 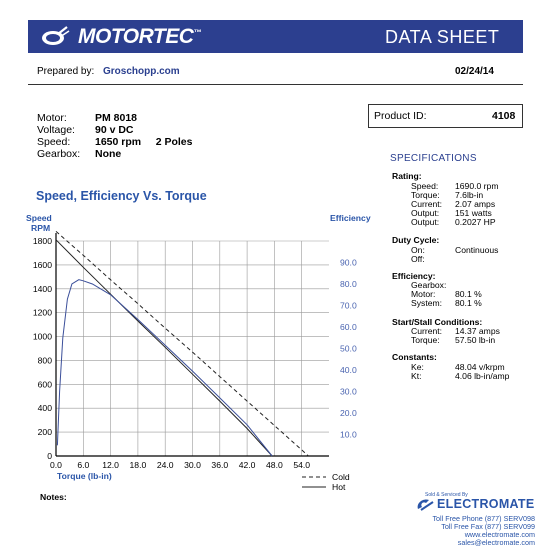 What do you see at coordinates (42, 313) in the screenshot?
I see `y-tick-label: 1200` at bounding box center [42, 313].